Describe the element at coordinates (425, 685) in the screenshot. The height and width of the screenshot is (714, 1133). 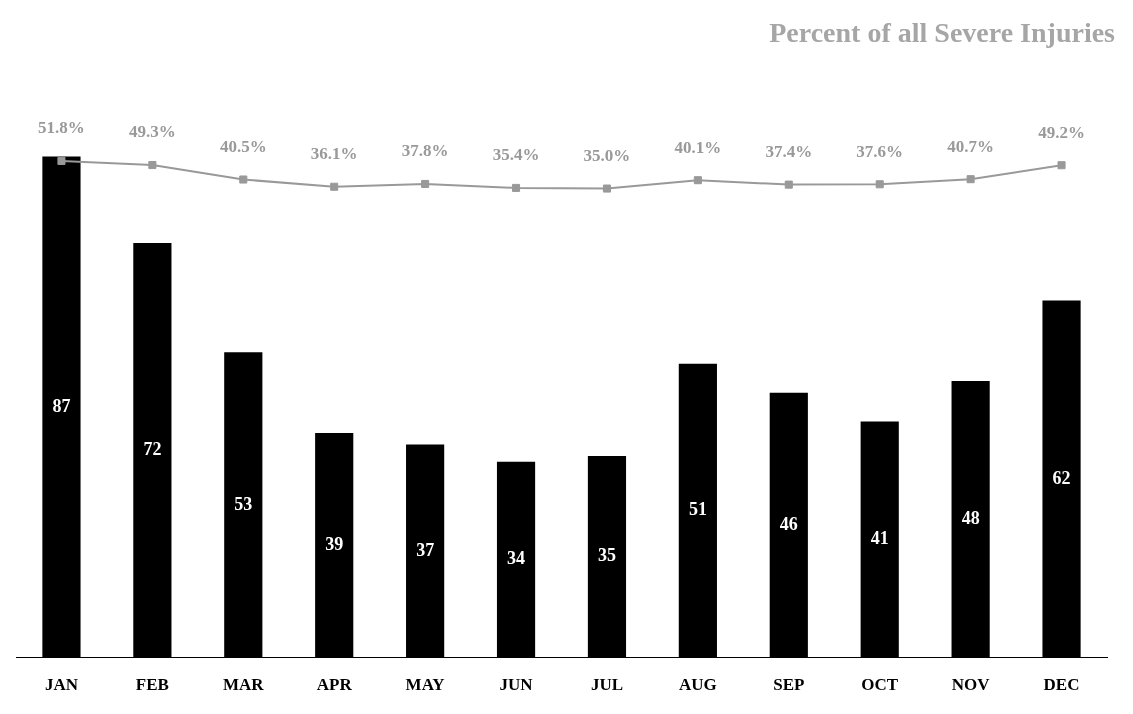
I see `x-tick-label: MAY` at that location.